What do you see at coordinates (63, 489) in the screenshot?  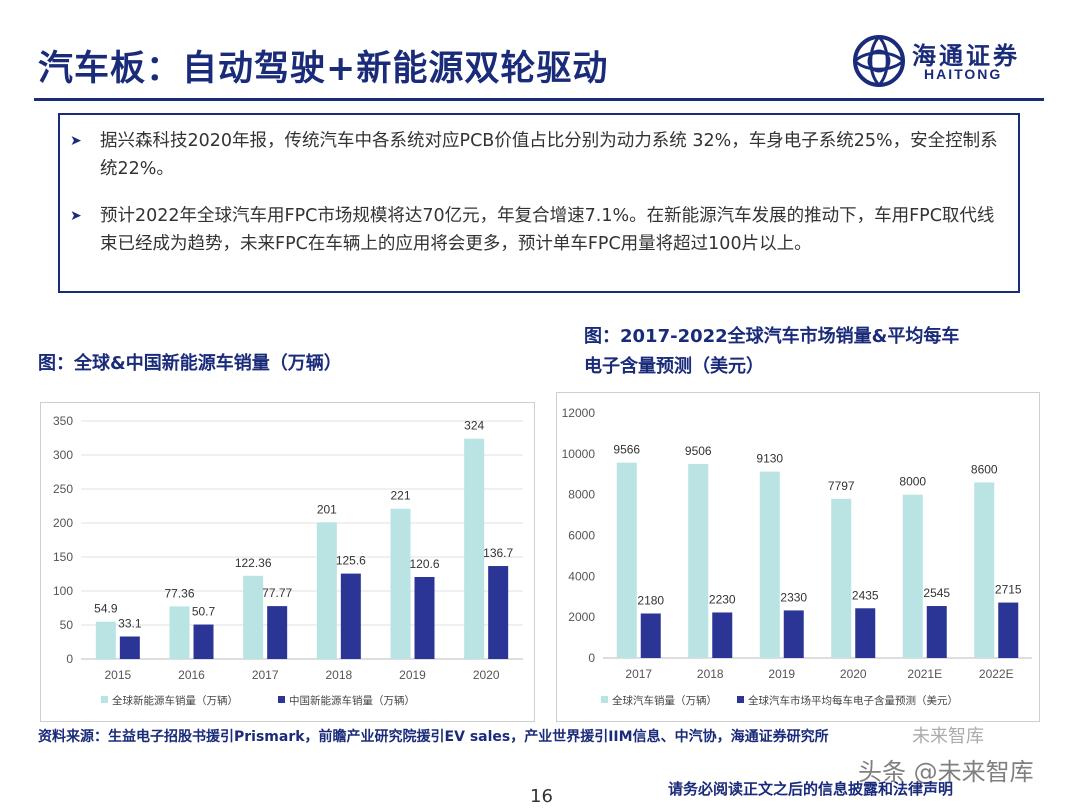 I see `y-tick-label: 250` at bounding box center [63, 489].